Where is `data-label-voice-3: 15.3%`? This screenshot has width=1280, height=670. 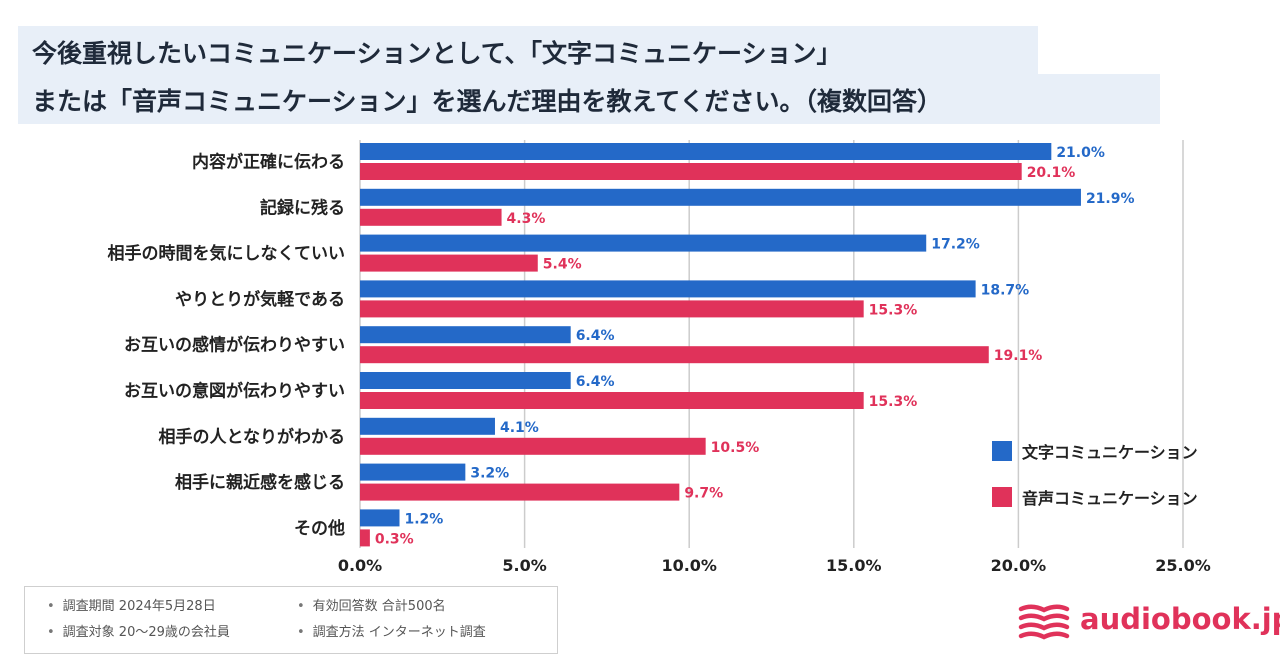 data-label-voice-3: 15.3% is located at coordinates (893, 310).